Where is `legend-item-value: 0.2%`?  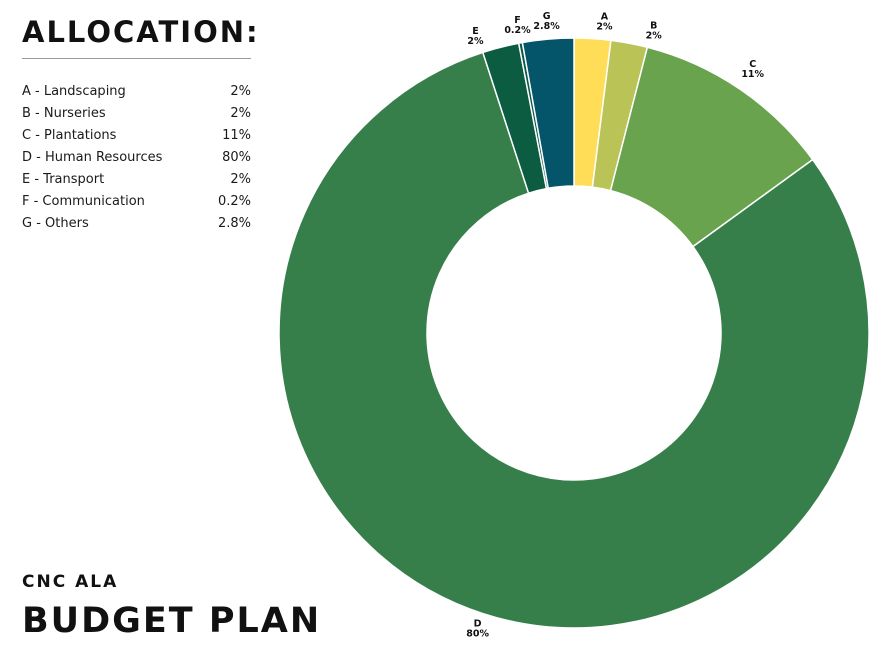 legend-item-value: 0.2% is located at coordinates (234, 201).